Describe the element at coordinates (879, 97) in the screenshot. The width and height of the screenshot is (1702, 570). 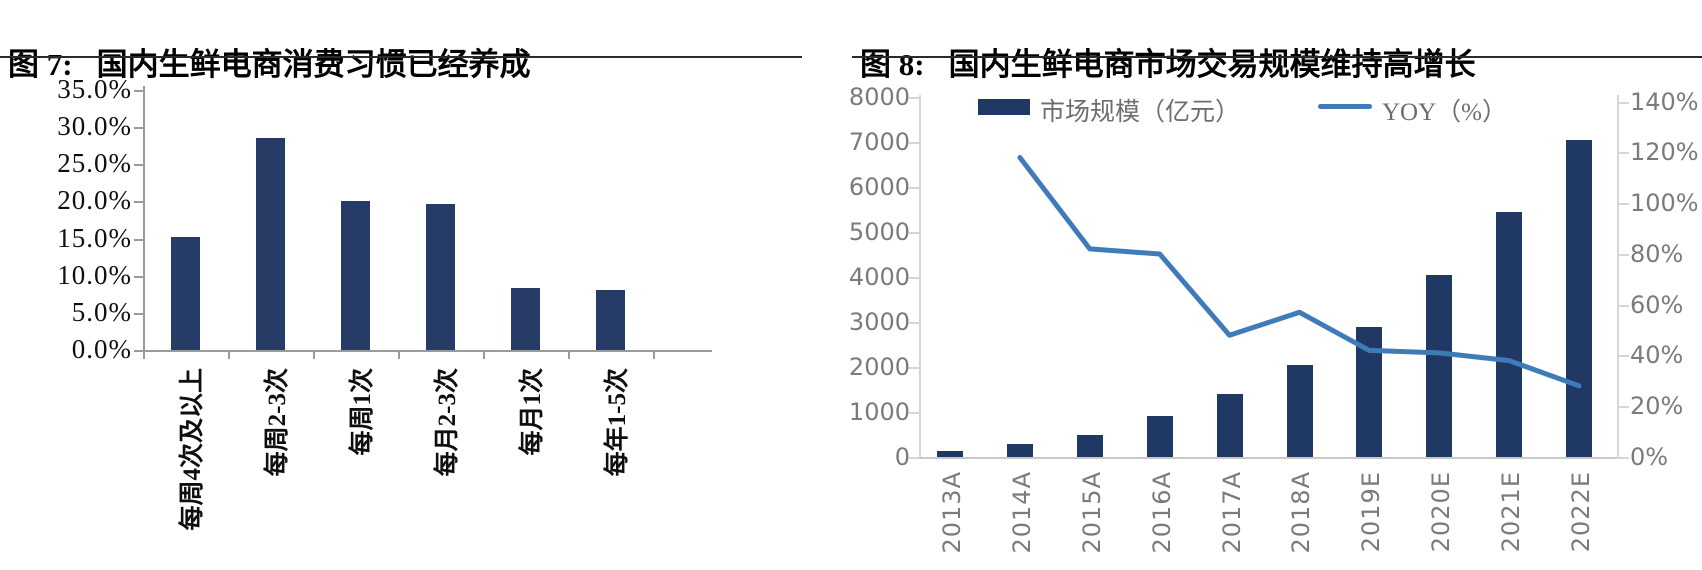
I see `fig8-left-ytick-label: 8000` at that location.